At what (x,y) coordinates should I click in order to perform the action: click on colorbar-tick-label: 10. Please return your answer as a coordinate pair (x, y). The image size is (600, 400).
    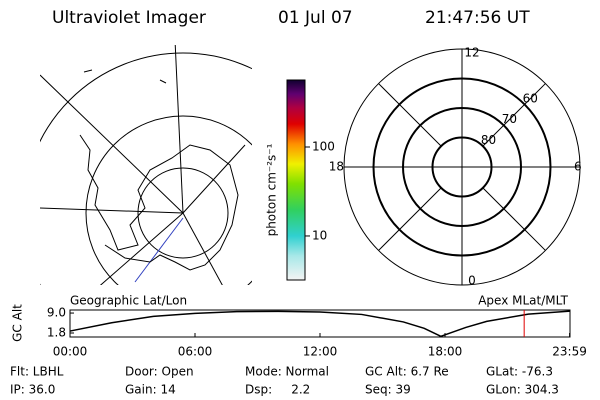
    Looking at the image, I should click on (319, 235).